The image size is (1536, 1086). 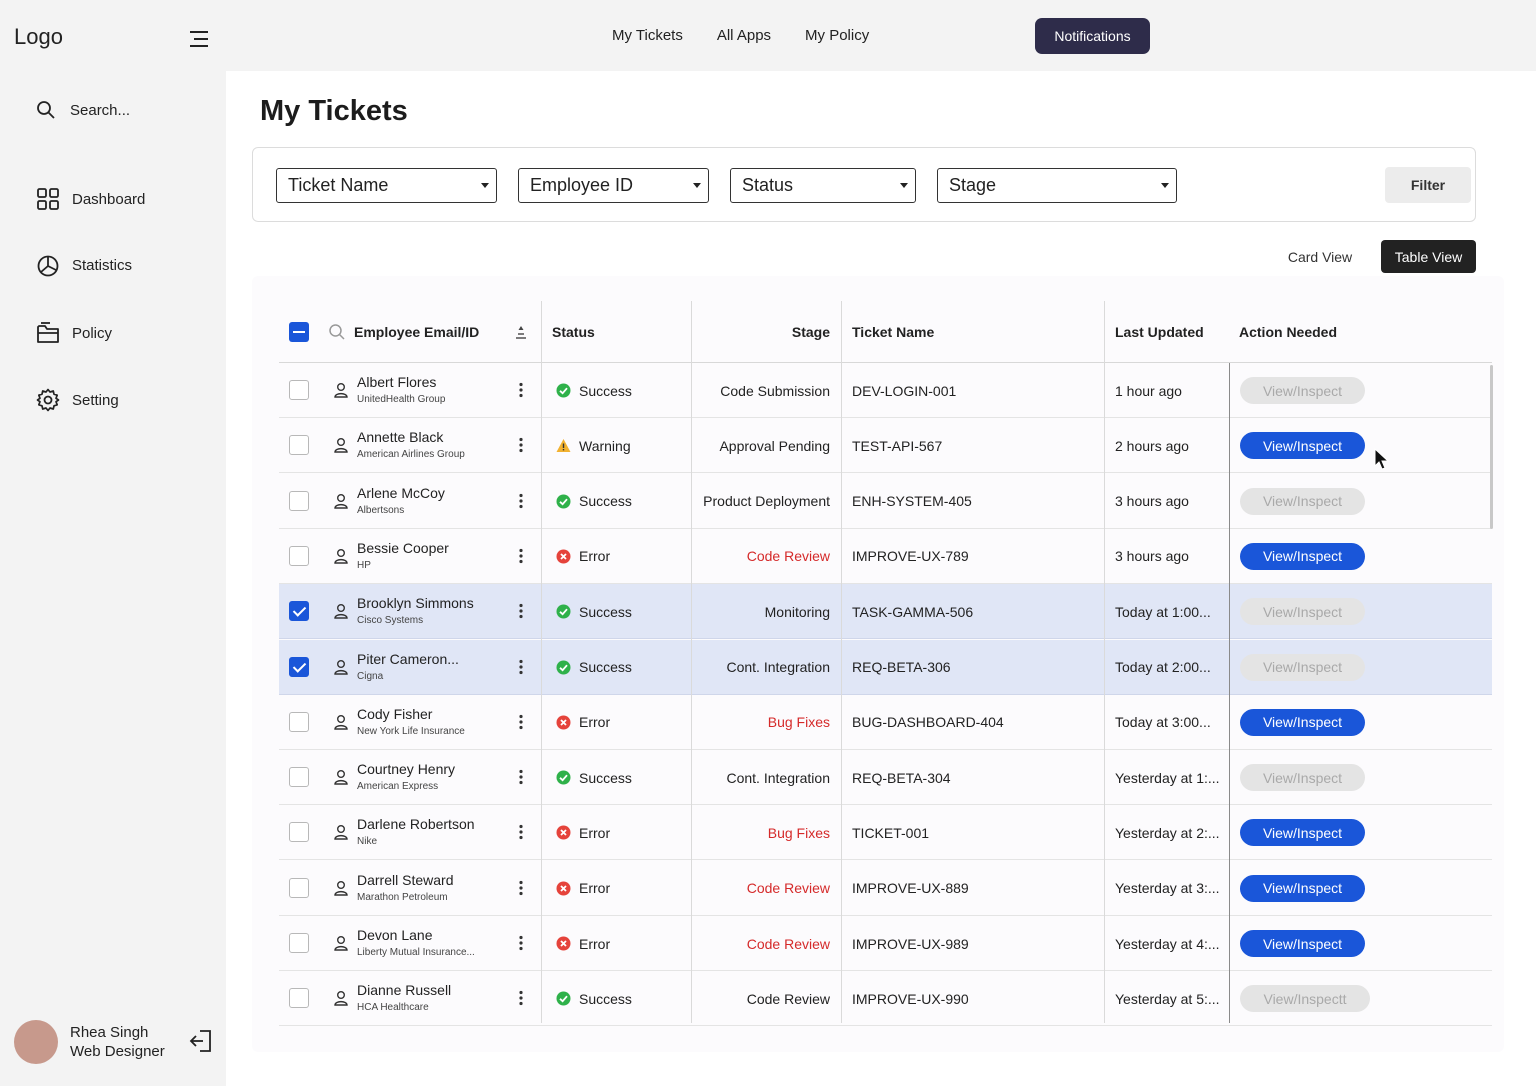 I want to click on notifications-button: Notifications, so click(x=1092, y=36).